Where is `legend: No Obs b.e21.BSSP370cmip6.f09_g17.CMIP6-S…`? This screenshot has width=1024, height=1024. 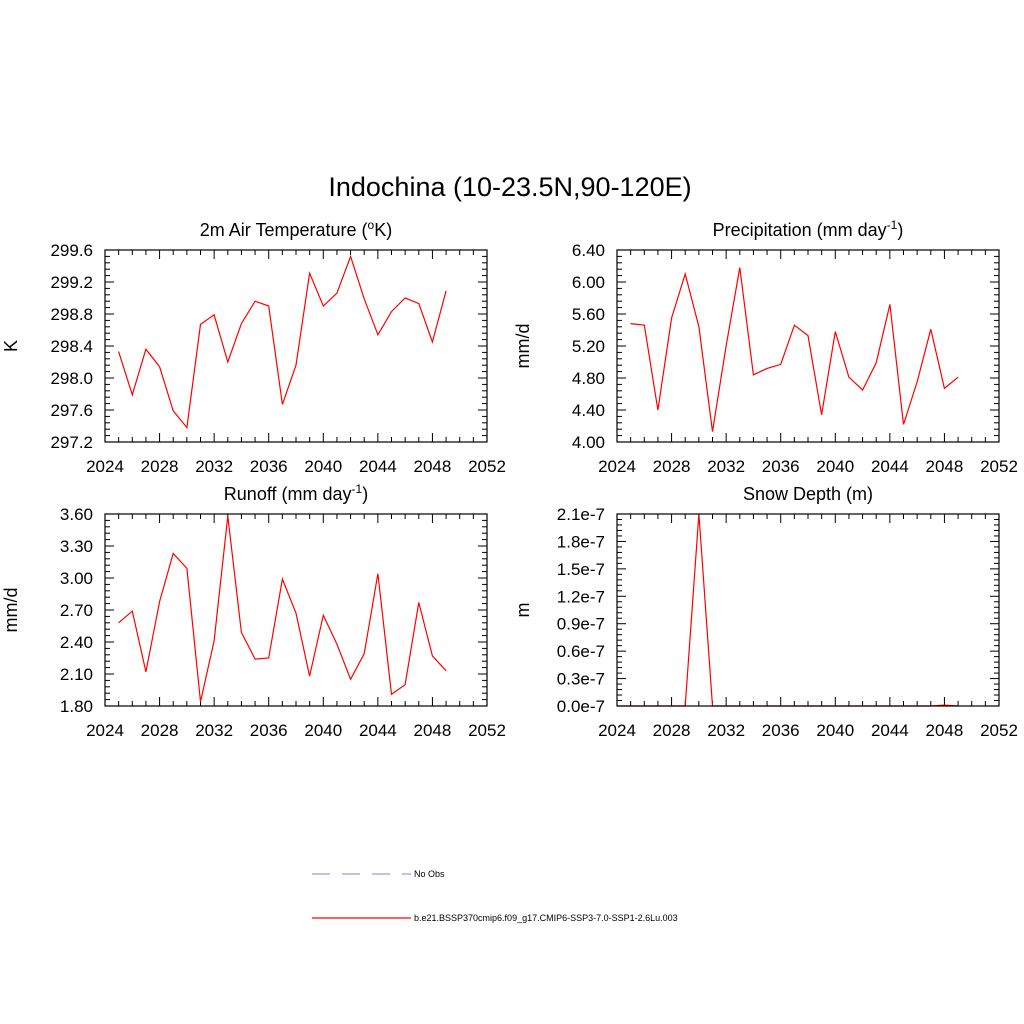 legend: No Obs b.e21.BSSP370cmip6.f09_g17.CMIP6-S… is located at coordinates (495, 896).